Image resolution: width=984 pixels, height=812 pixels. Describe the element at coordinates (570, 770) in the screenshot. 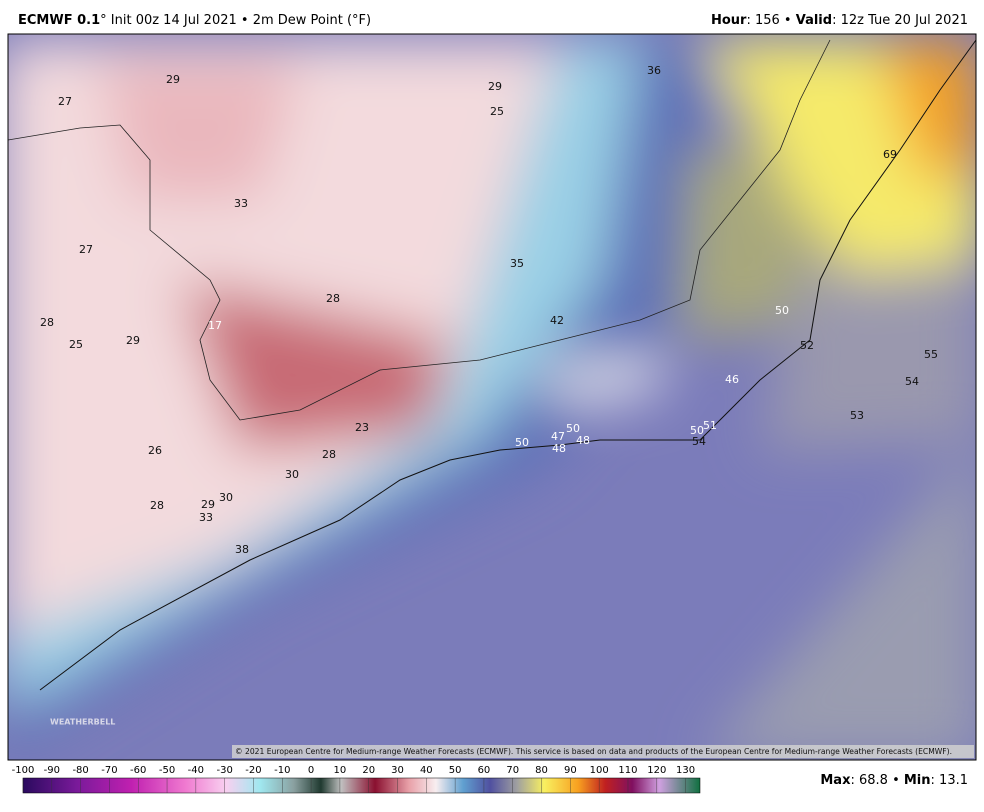

I see `colorbar-tick-label: 90` at that location.